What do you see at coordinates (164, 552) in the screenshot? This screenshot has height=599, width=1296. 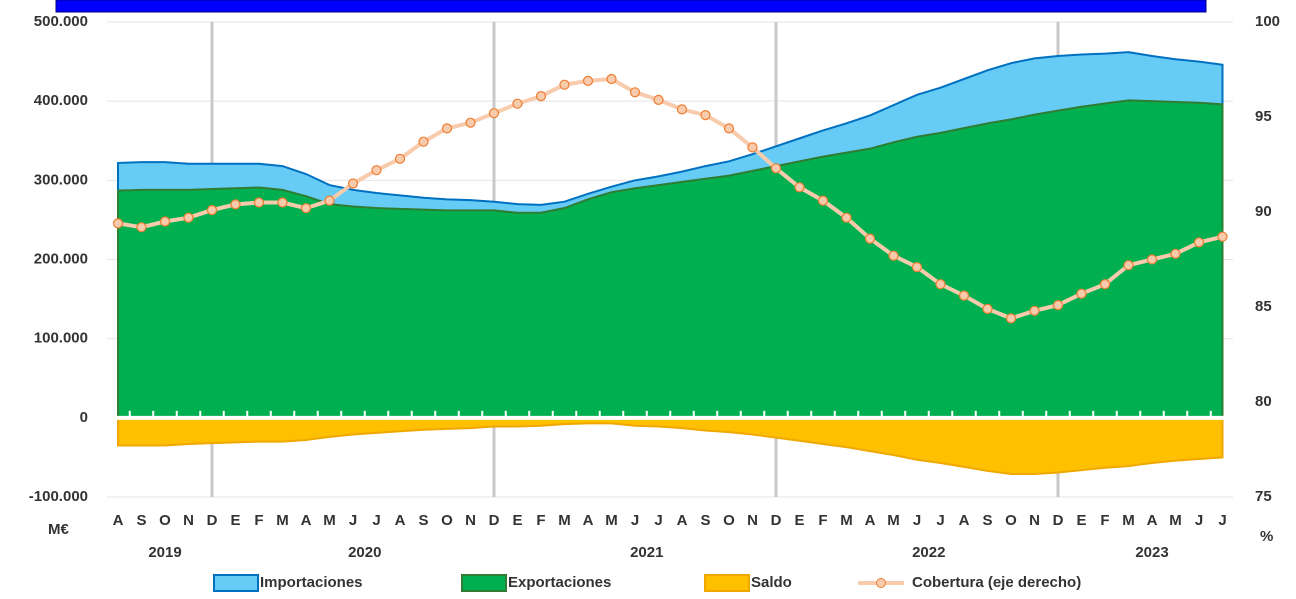 I see `year-label: 2019` at bounding box center [164, 552].